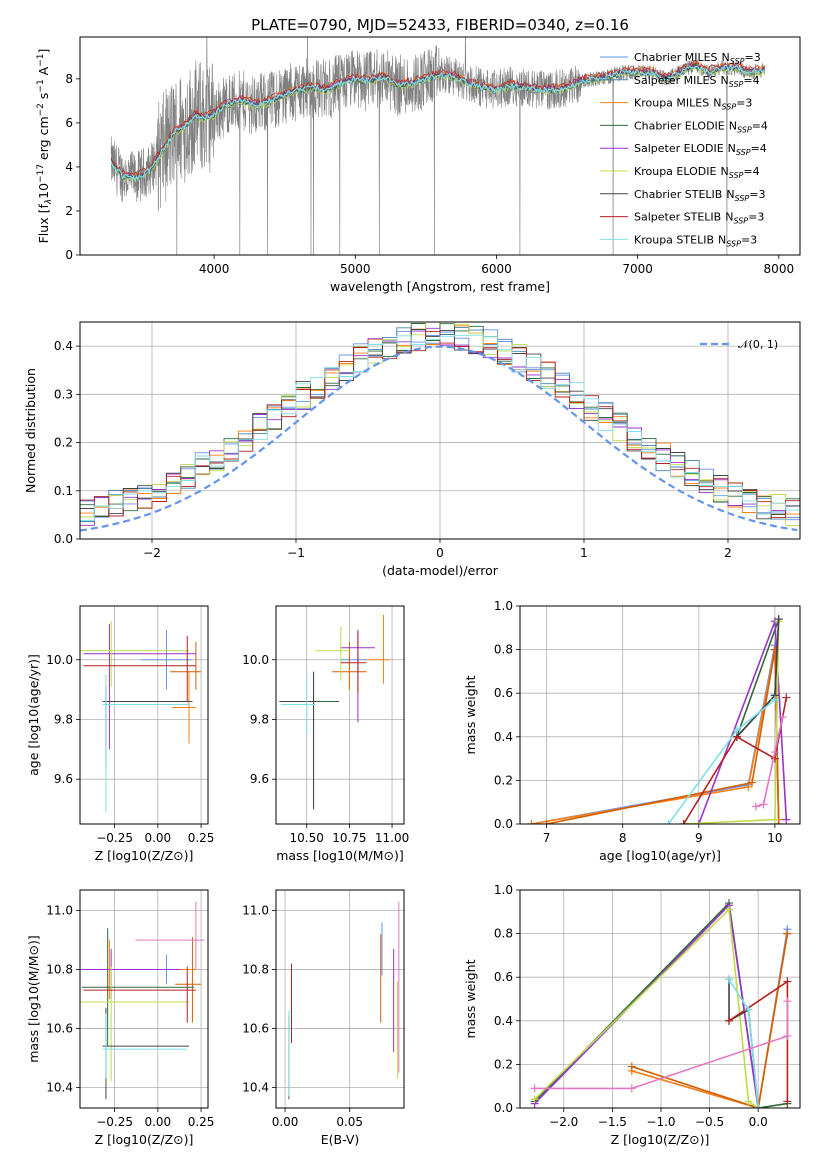 Image resolution: width=819 pixels, height=1170 pixels. What do you see at coordinates (612, 1122) in the screenshot?
I see `x-tick-label: −1.5` at bounding box center [612, 1122].